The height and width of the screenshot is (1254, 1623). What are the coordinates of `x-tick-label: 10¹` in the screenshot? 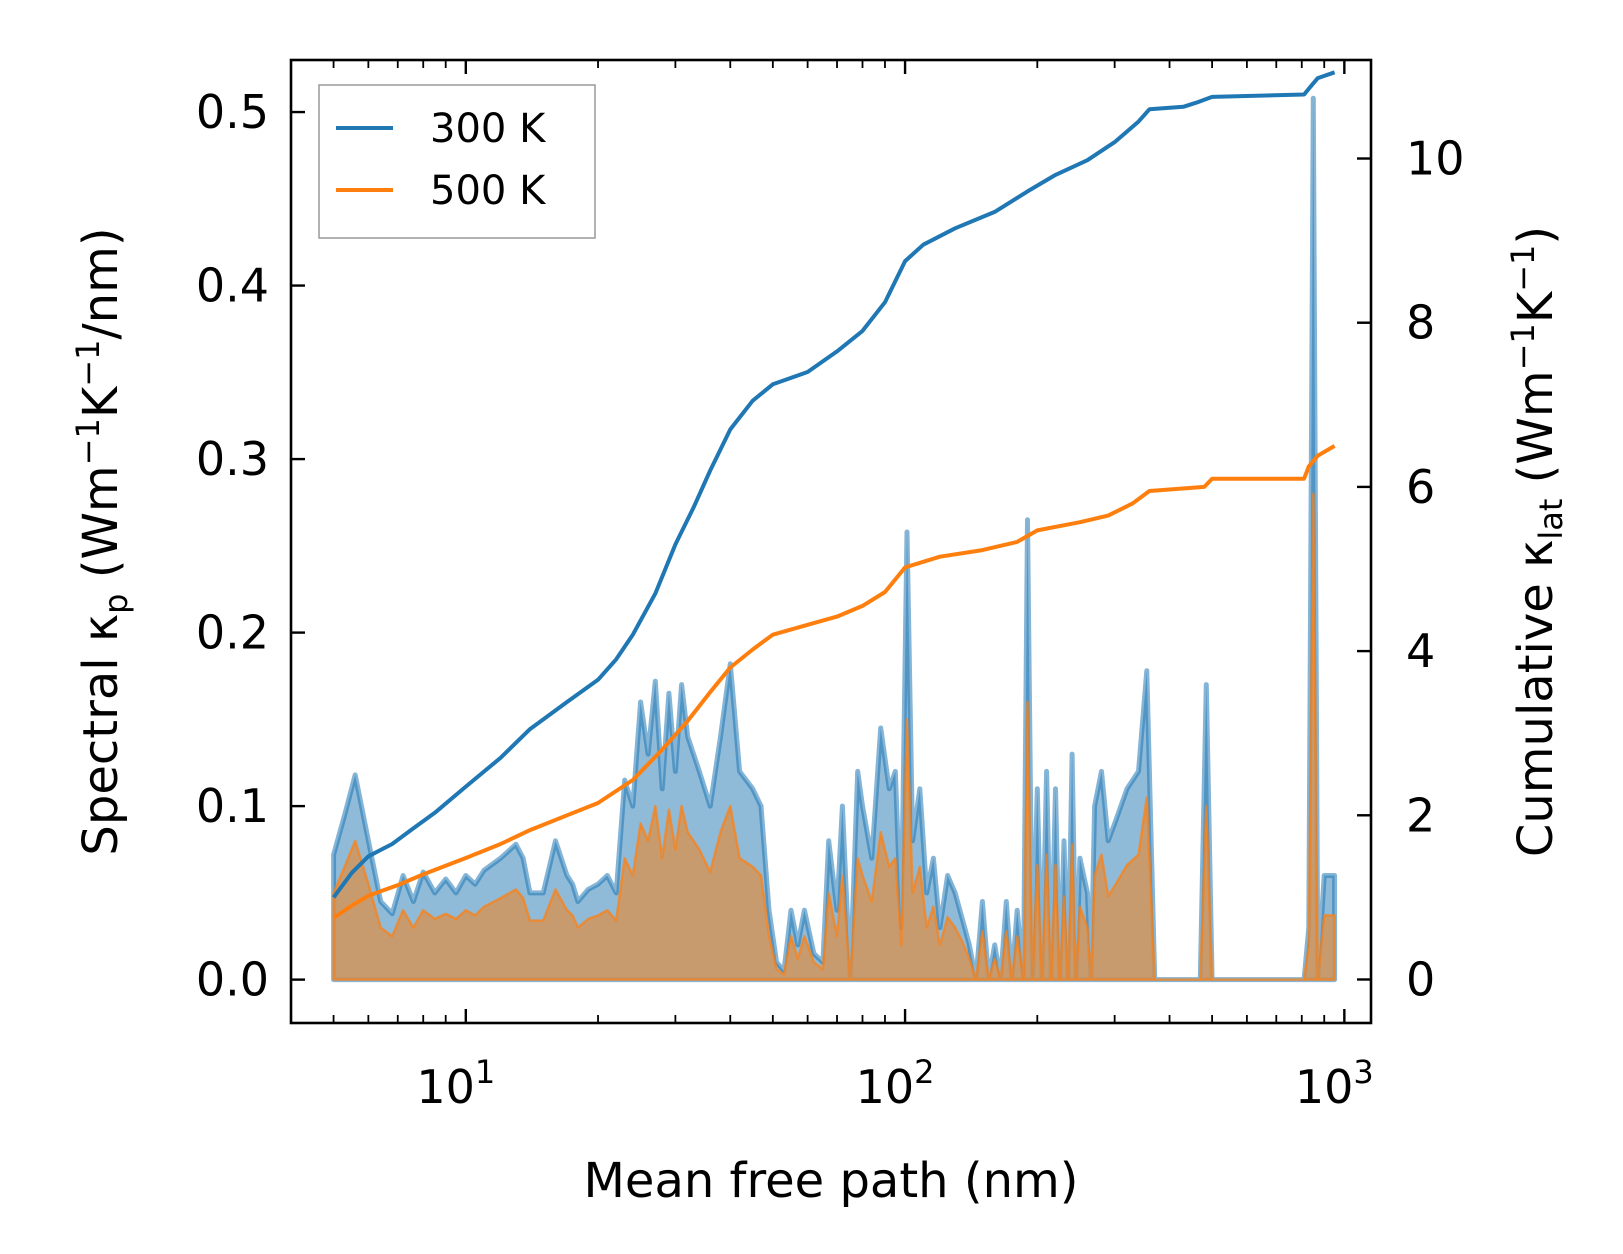 It's located at (455, 1083).